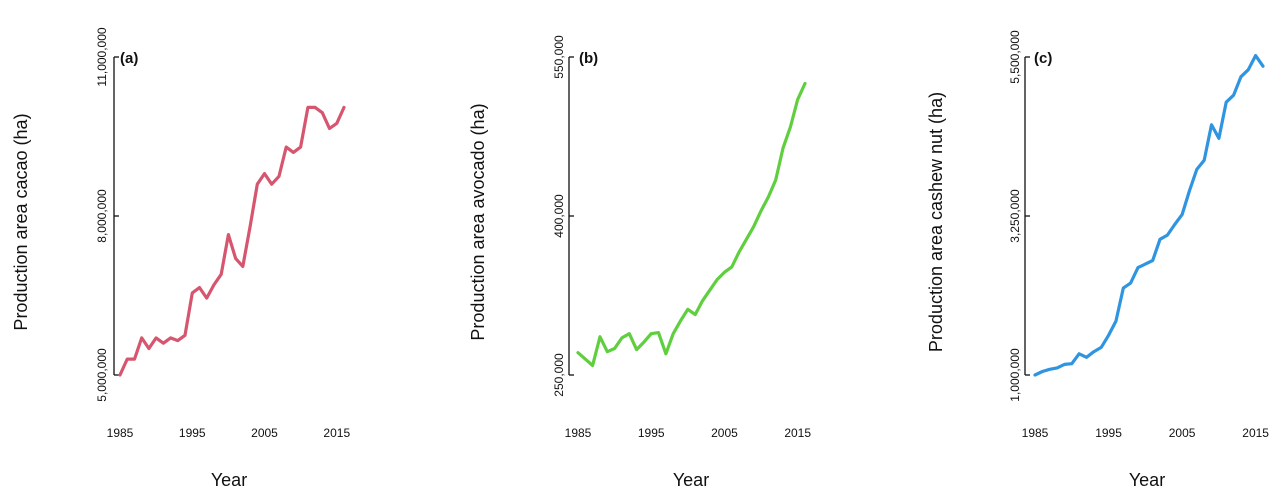  I want to click on y-axis-title: Production area cashew nut (ha), so click(936, 222).